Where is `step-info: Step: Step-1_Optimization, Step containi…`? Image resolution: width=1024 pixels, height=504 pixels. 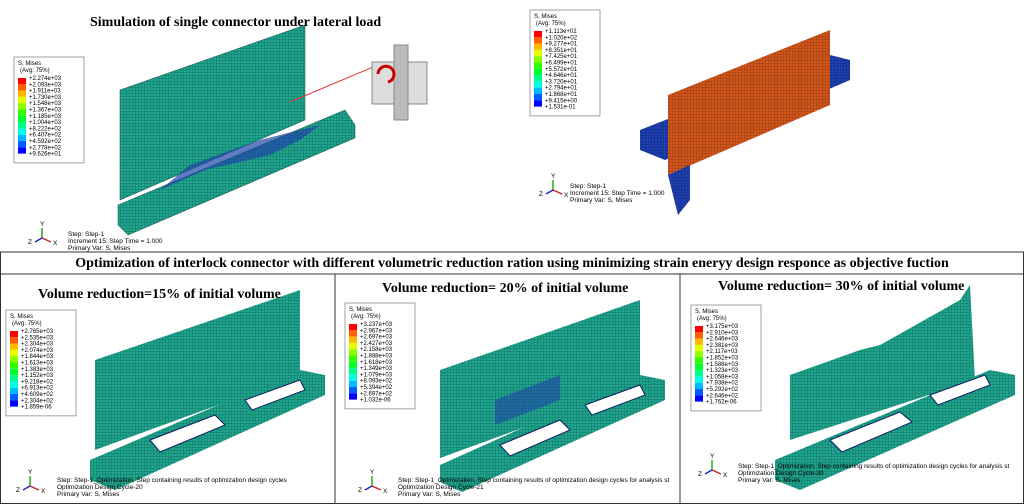
step-info: Step: Step-1_Optimization, Step containi… is located at coordinates (534, 480).